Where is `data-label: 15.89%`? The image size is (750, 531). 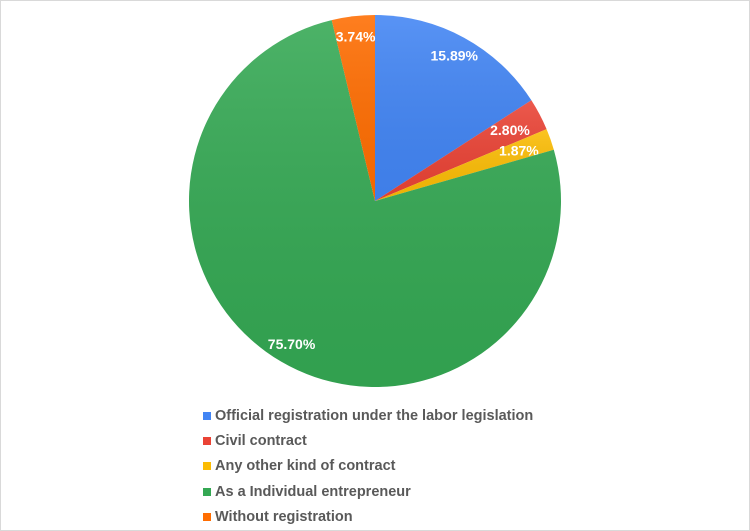 data-label: 15.89% is located at coordinates (455, 56).